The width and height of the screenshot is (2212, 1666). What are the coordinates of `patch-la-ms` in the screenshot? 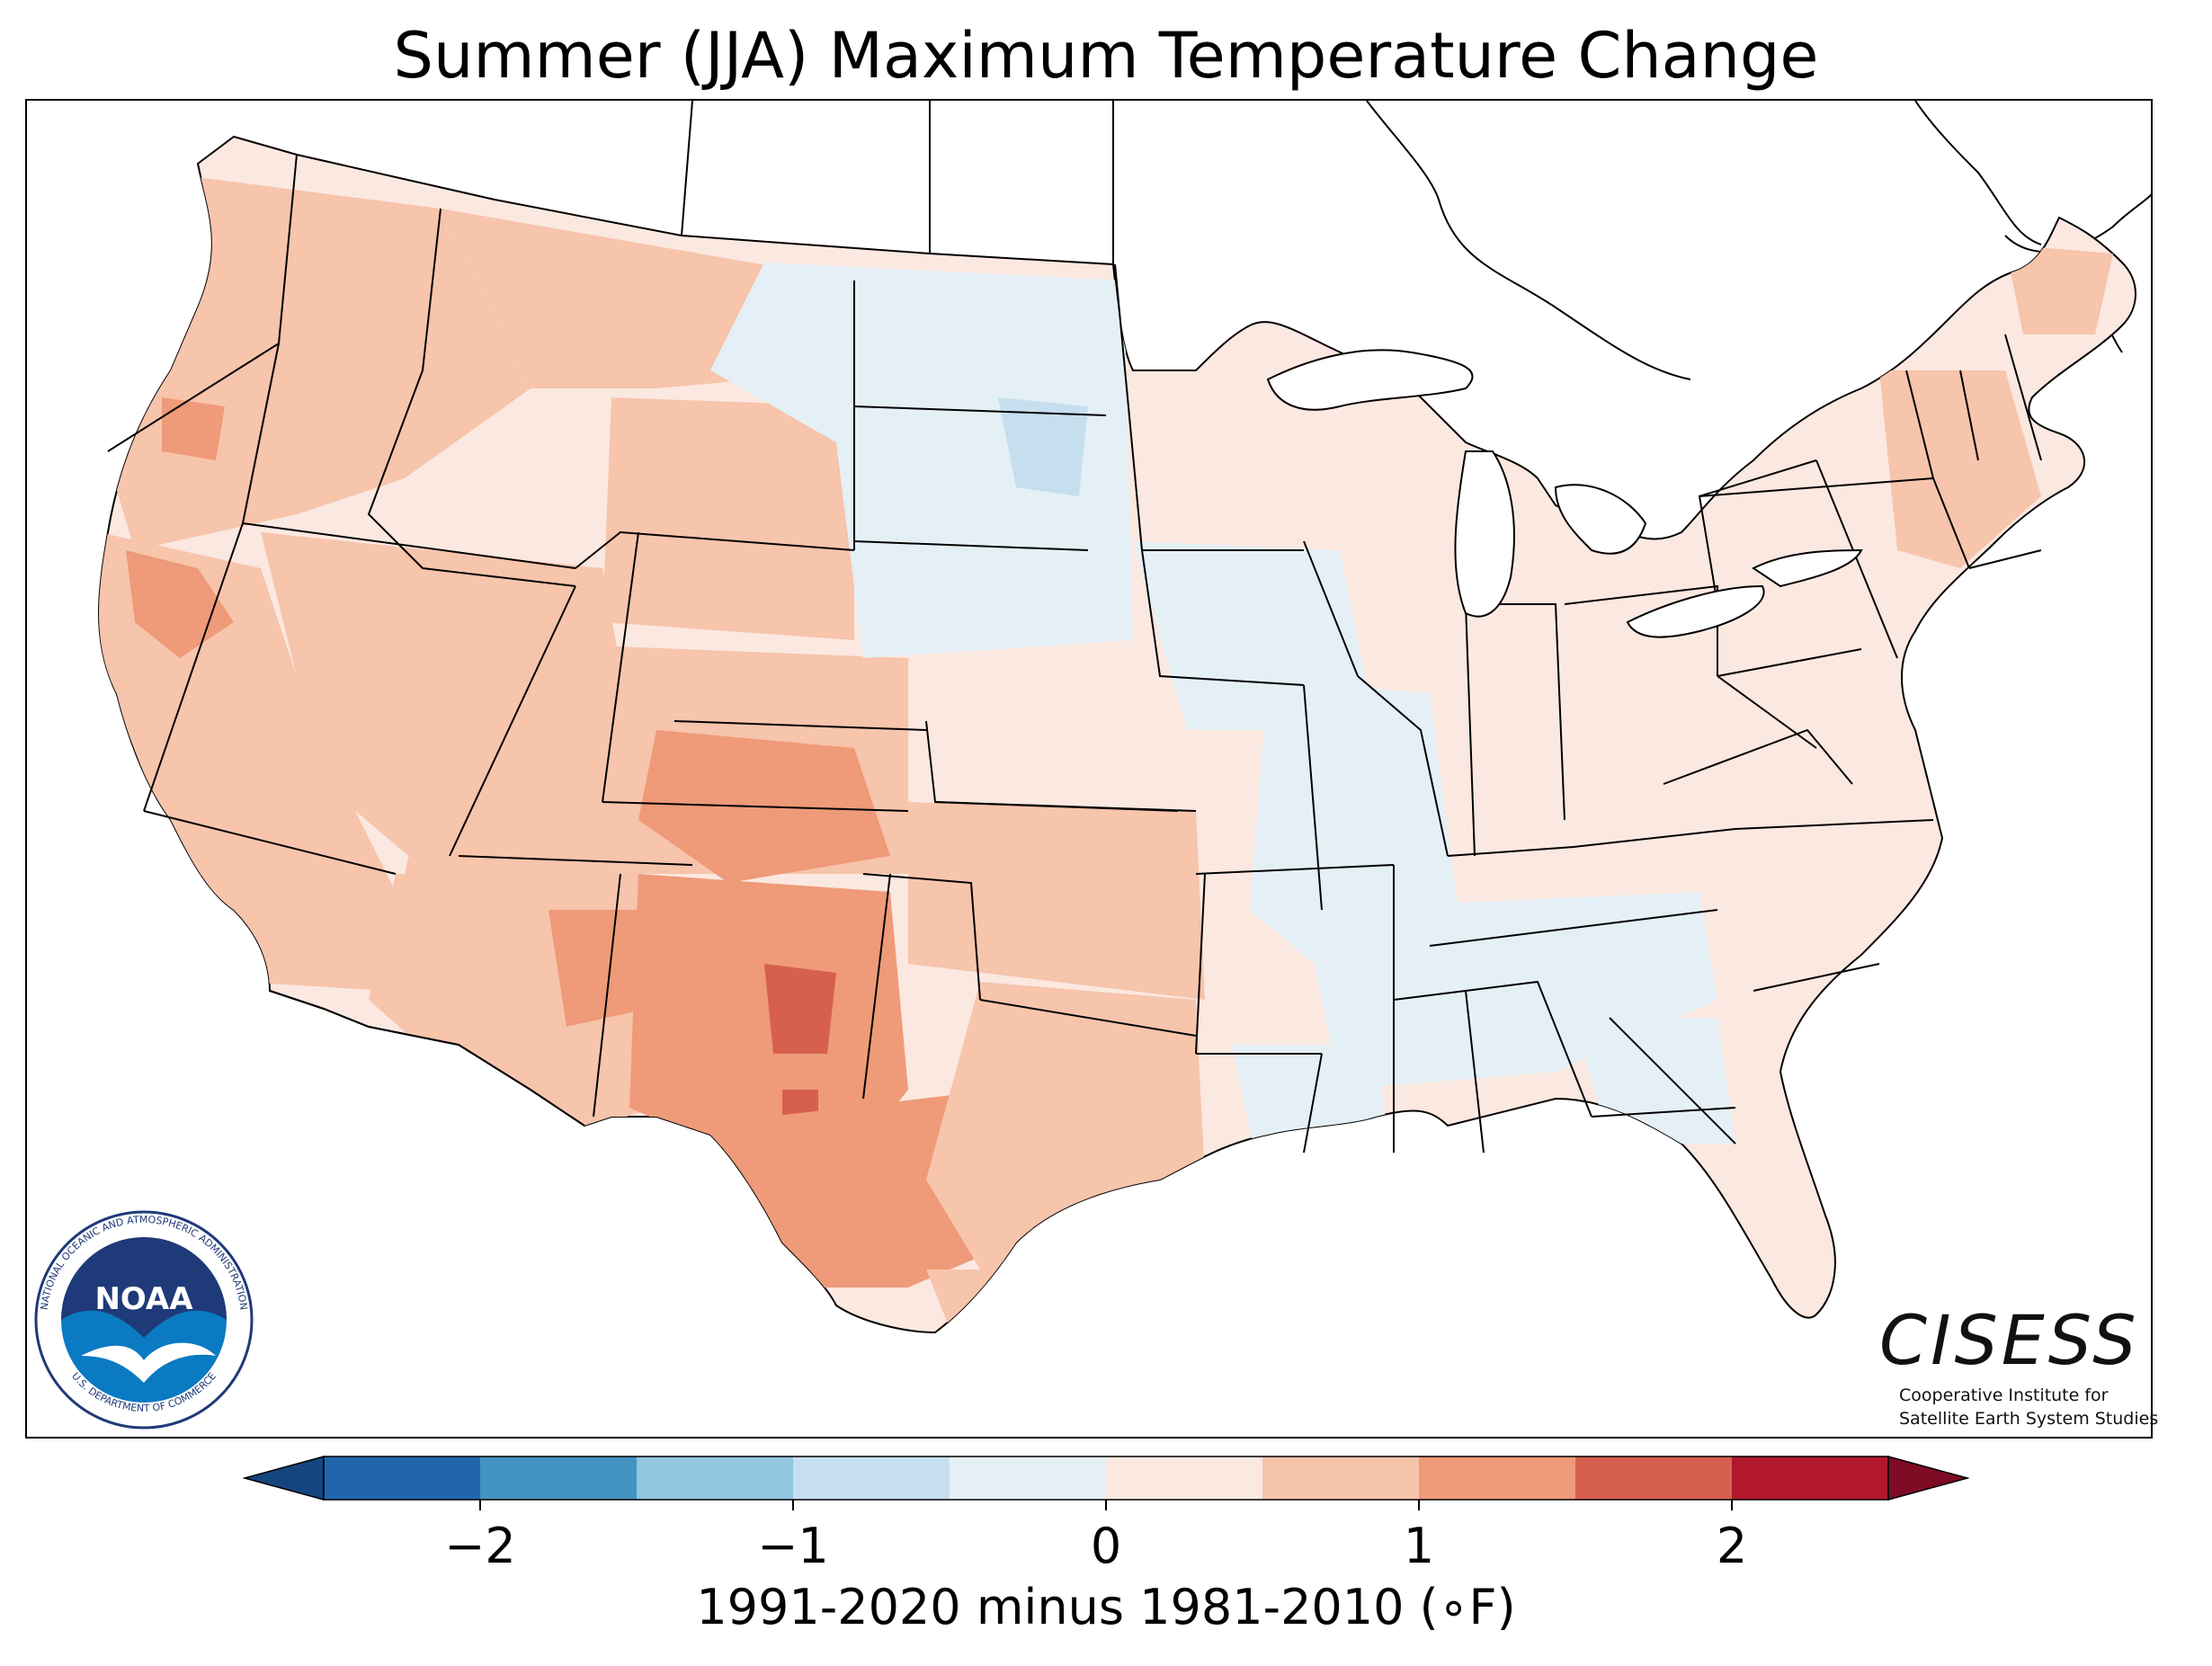 It's located at (1313, 1130).